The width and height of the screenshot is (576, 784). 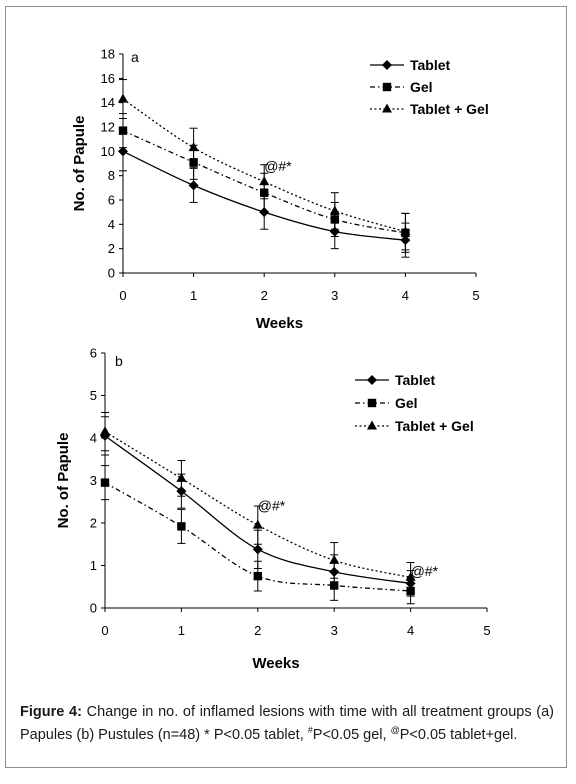 What do you see at coordinates (351, 734) in the screenshot?
I see `caption-text-2: P<0.05 gel,` at bounding box center [351, 734].